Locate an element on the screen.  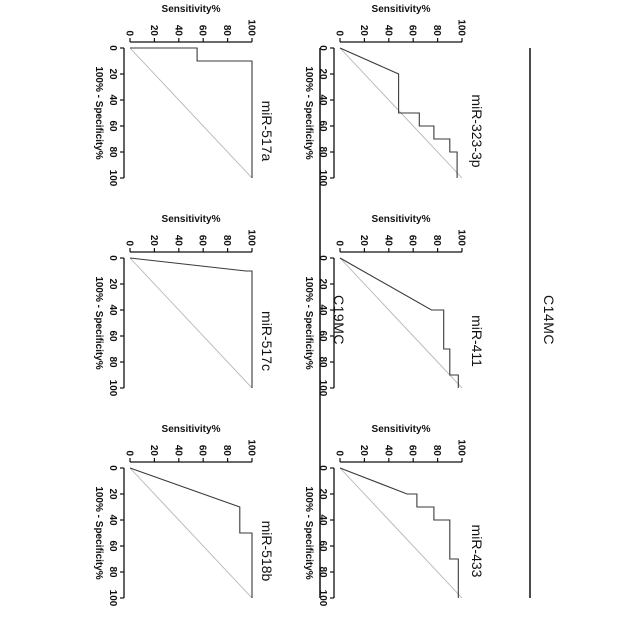
roc-curve is located at coordinates (398, 113).